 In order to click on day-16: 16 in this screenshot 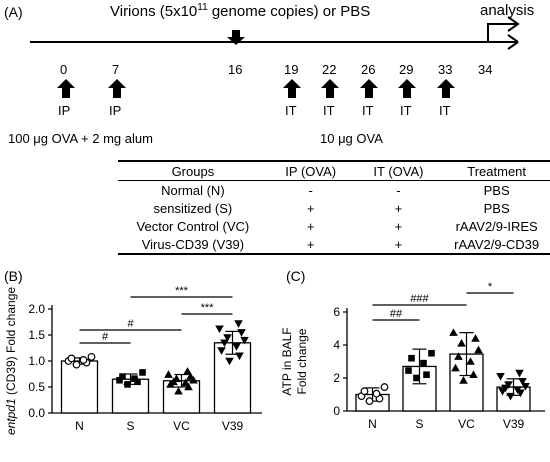, I will do `click(235, 69)`.